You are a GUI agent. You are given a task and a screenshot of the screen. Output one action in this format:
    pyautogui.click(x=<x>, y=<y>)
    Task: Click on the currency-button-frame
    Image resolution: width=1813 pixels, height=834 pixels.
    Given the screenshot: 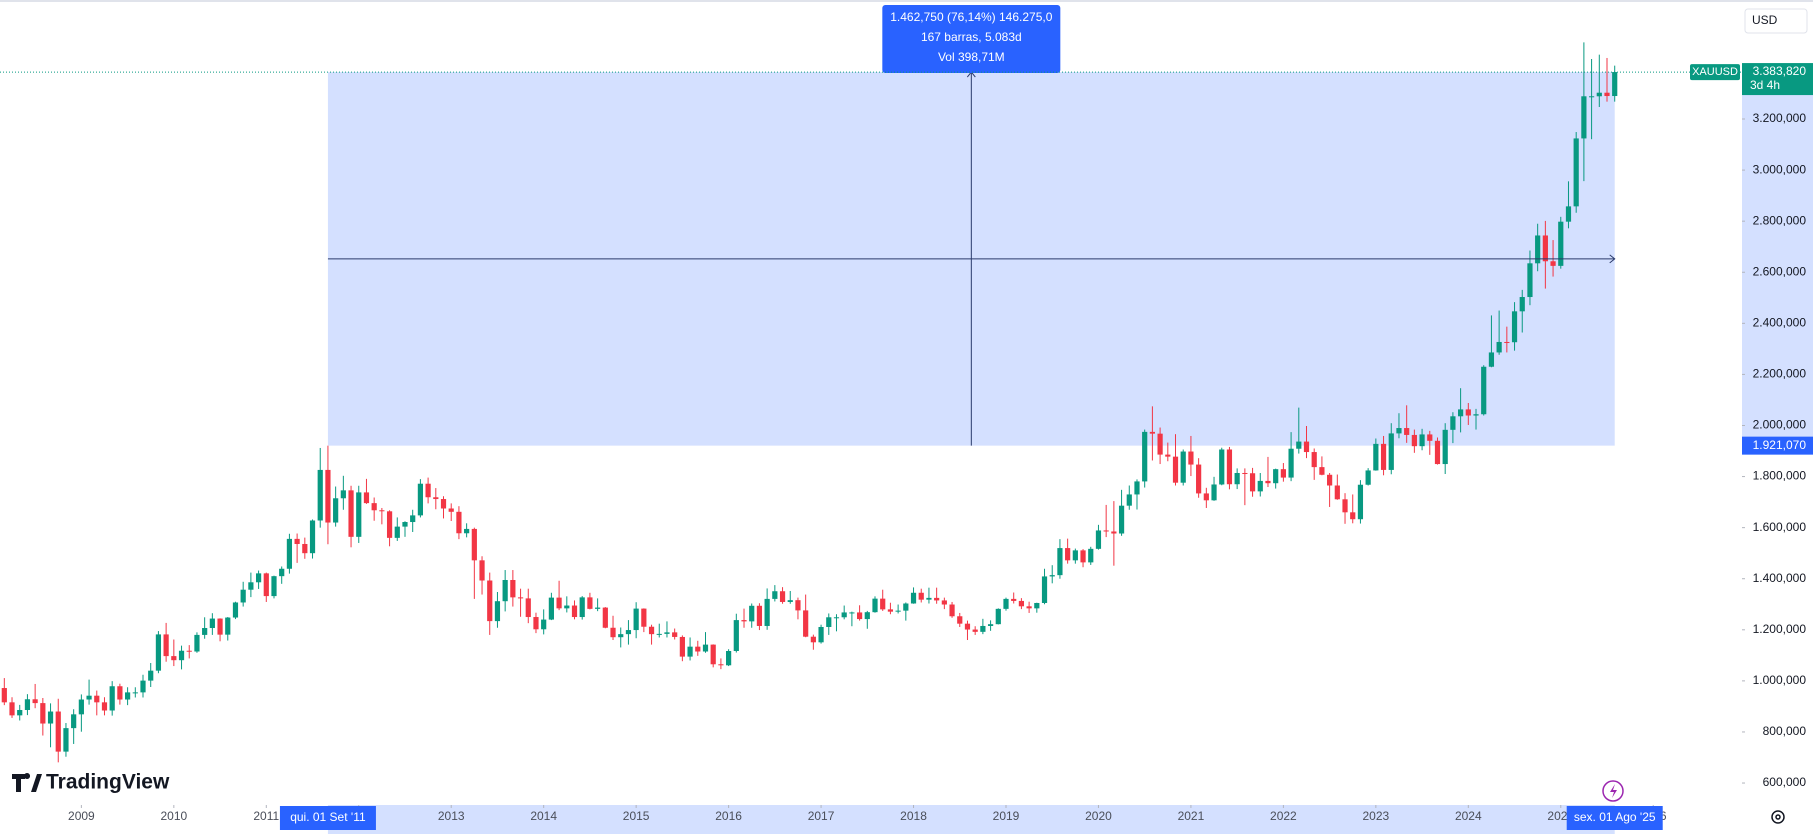 What is the action you would take?
    pyautogui.click(x=1776, y=21)
    